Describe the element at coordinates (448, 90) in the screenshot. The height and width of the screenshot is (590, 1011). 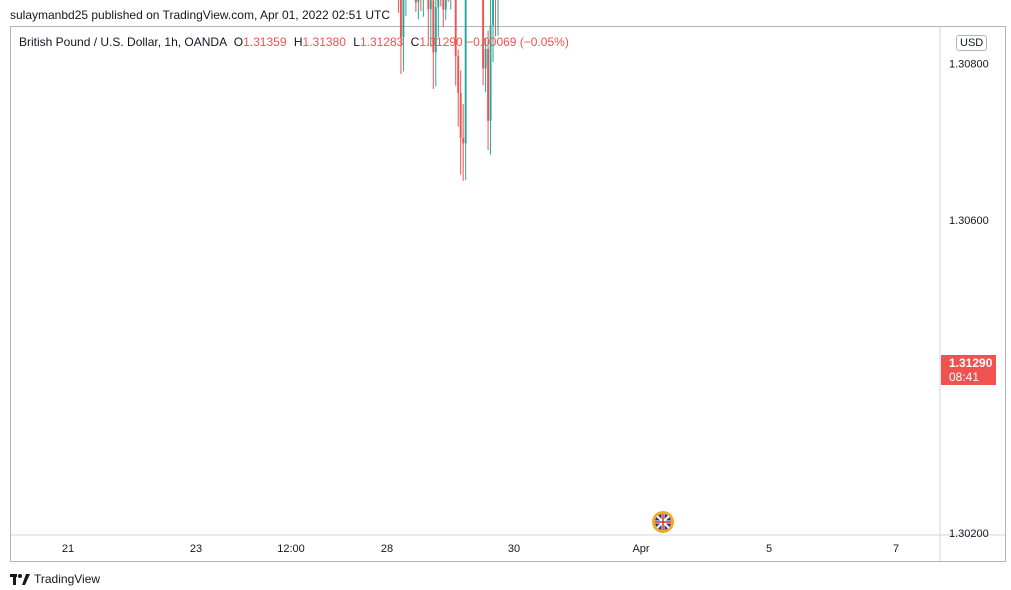
I see `candles` at that location.